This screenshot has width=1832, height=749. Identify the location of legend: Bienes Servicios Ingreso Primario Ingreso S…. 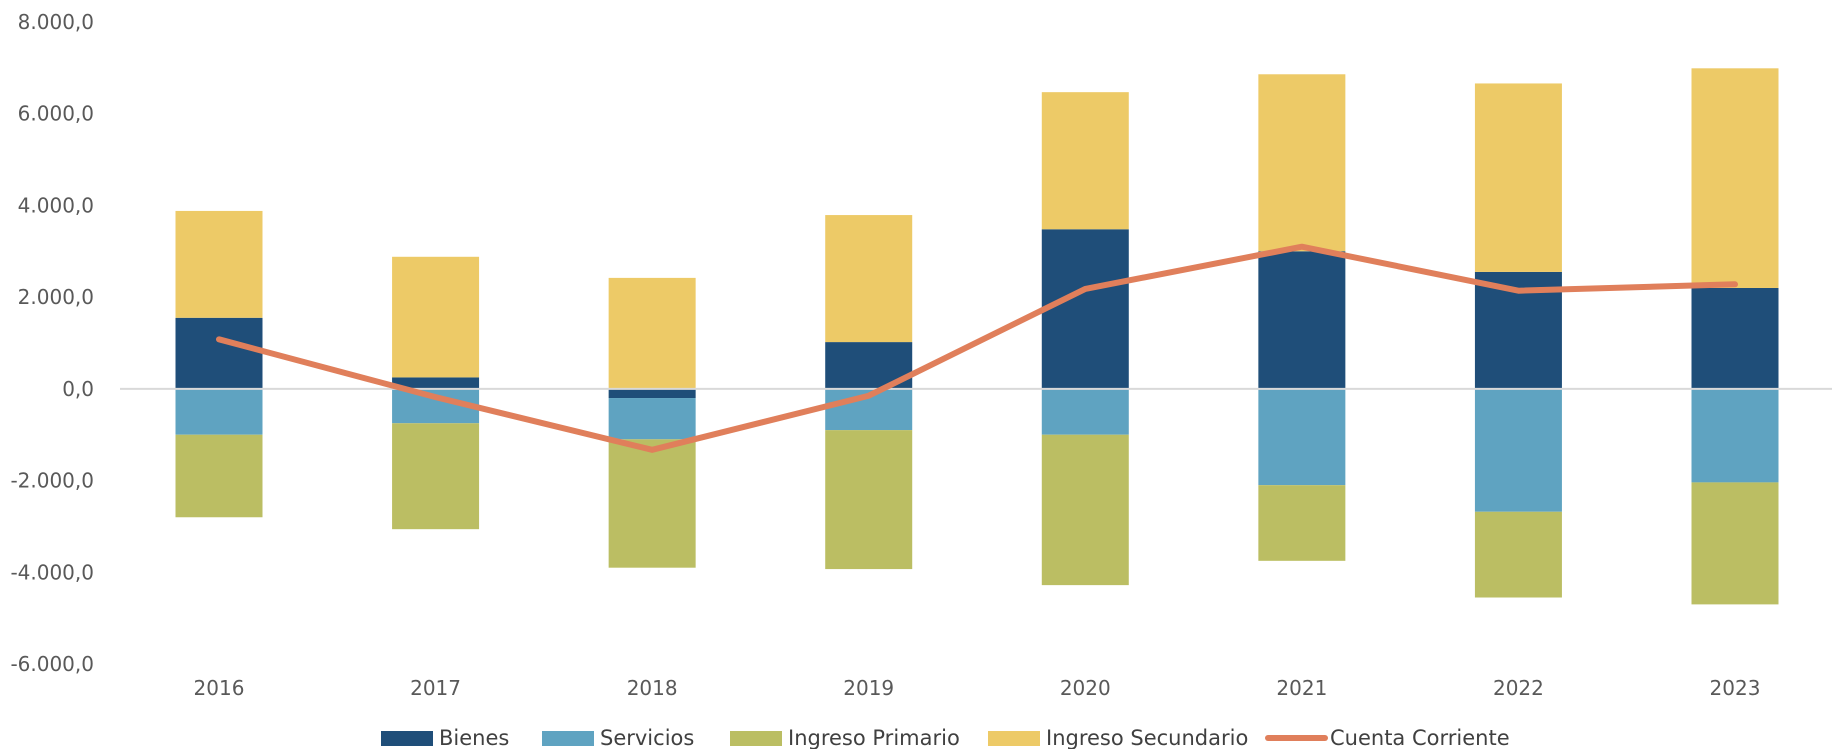
(945, 737).